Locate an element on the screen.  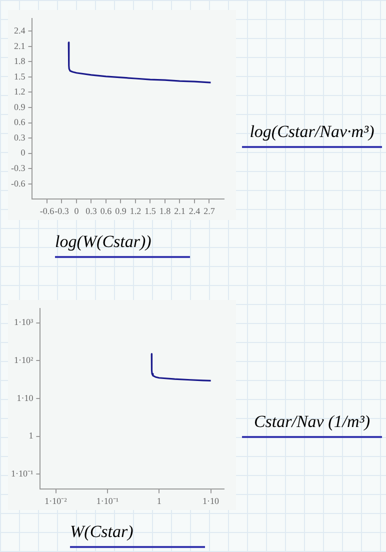
x-axis-title: W(Cstar) is located at coordinates (137, 535).